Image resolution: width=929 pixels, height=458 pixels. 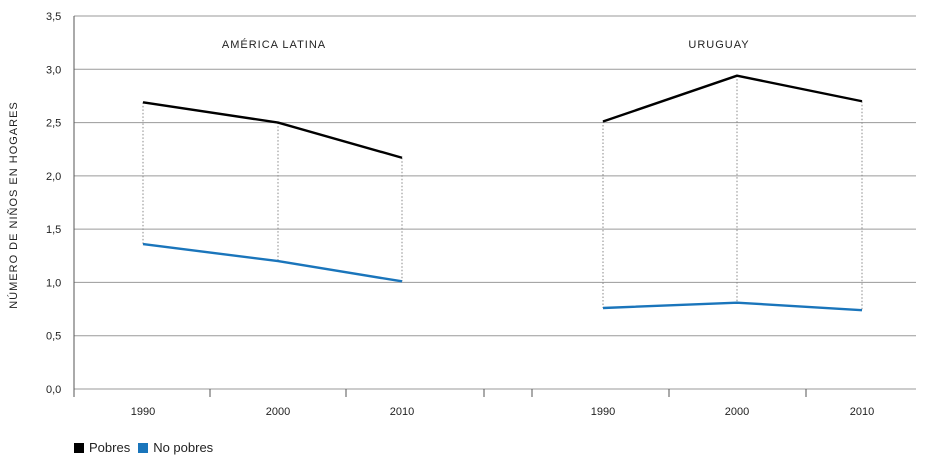 What do you see at coordinates (79, 447) in the screenshot?
I see `legend-swatch-pobres` at bounding box center [79, 447].